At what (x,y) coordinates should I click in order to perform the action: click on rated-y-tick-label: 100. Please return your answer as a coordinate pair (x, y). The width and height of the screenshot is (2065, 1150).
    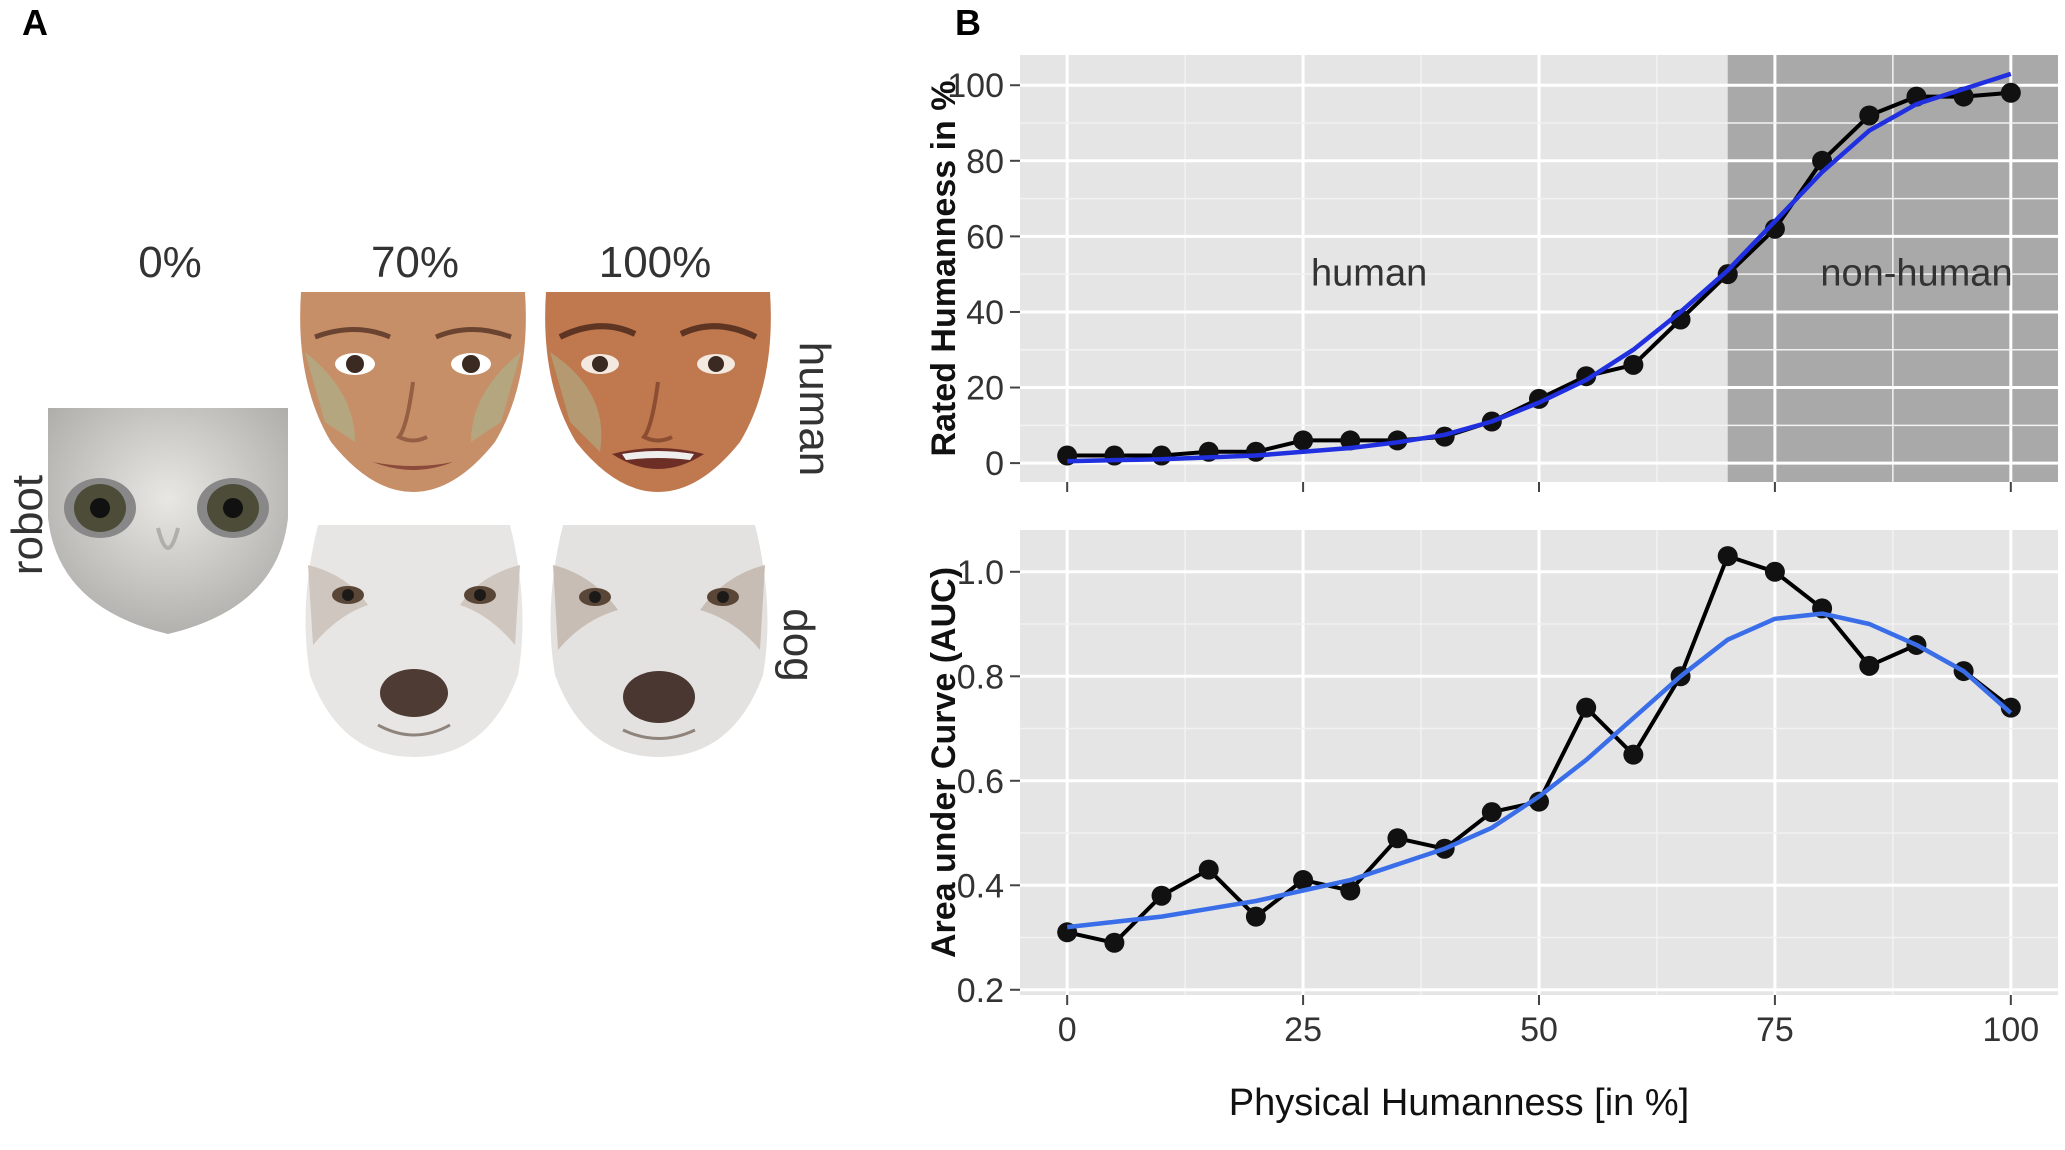
    Looking at the image, I should click on (975, 86).